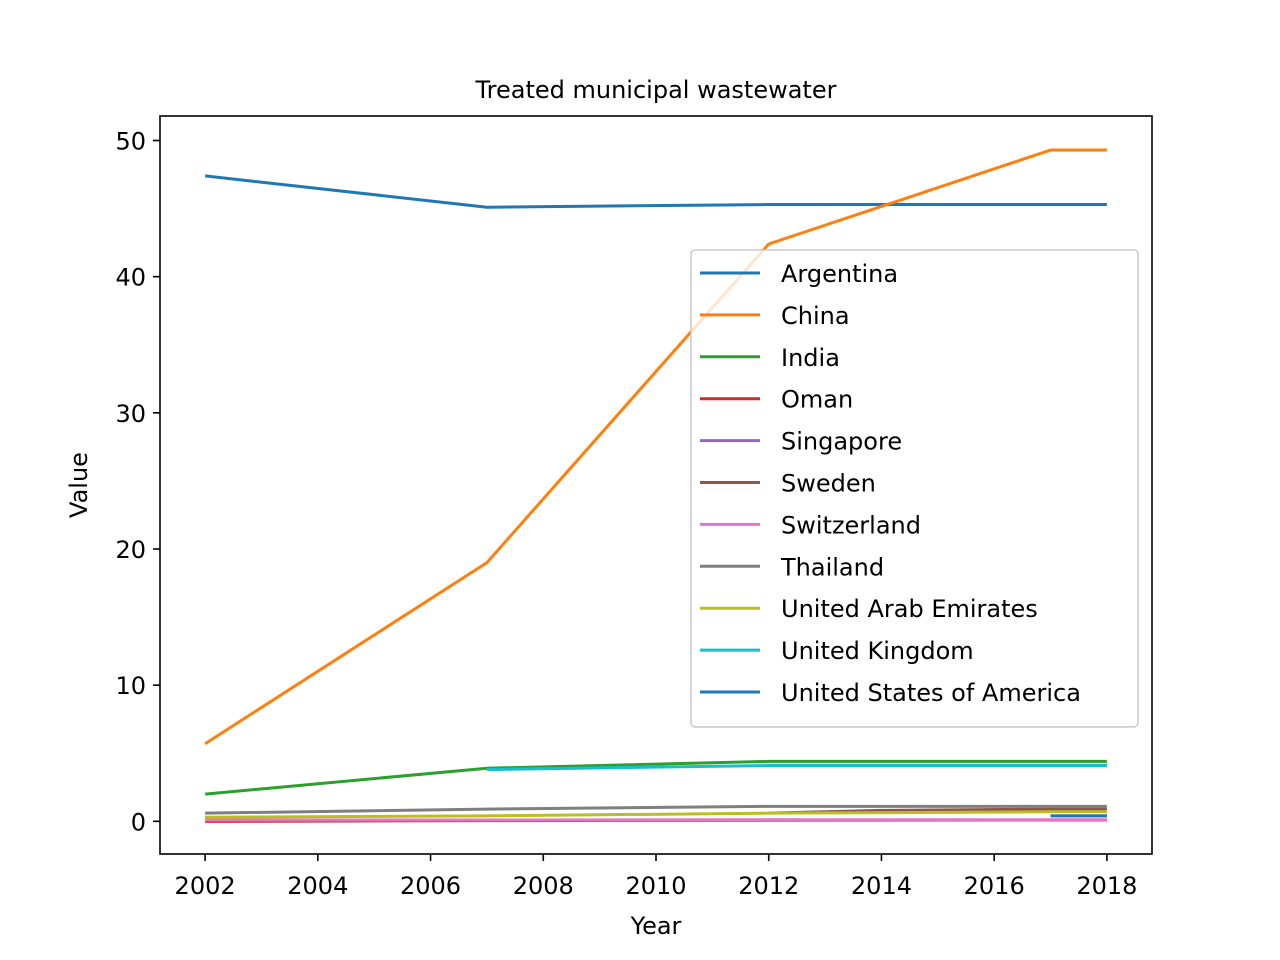  Describe the element at coordinates (130, 414) in the screenshot. I see `y-tick-label: 30` at that location.